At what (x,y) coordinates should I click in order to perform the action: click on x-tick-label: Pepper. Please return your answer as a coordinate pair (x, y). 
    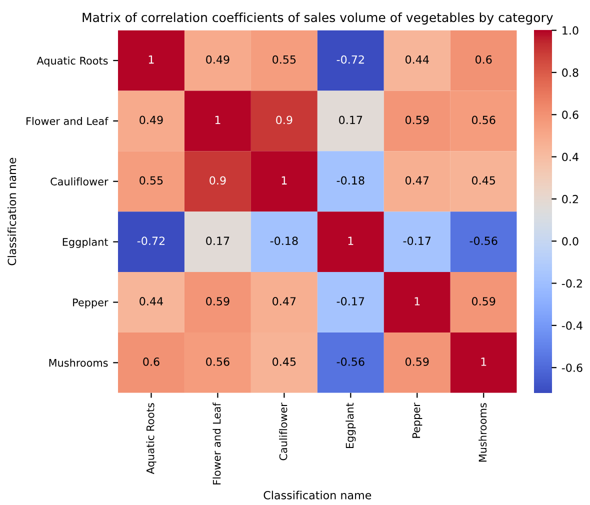
    Looking at the image, I should click on (417, 420).